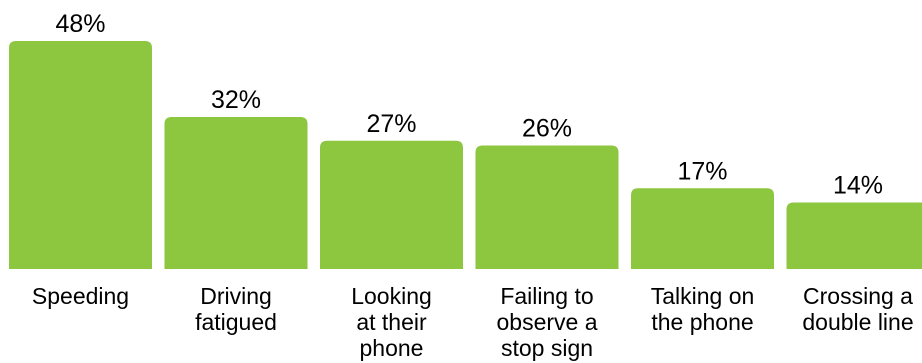  I want to click on category-label-line: Looking, so click(391, 296).